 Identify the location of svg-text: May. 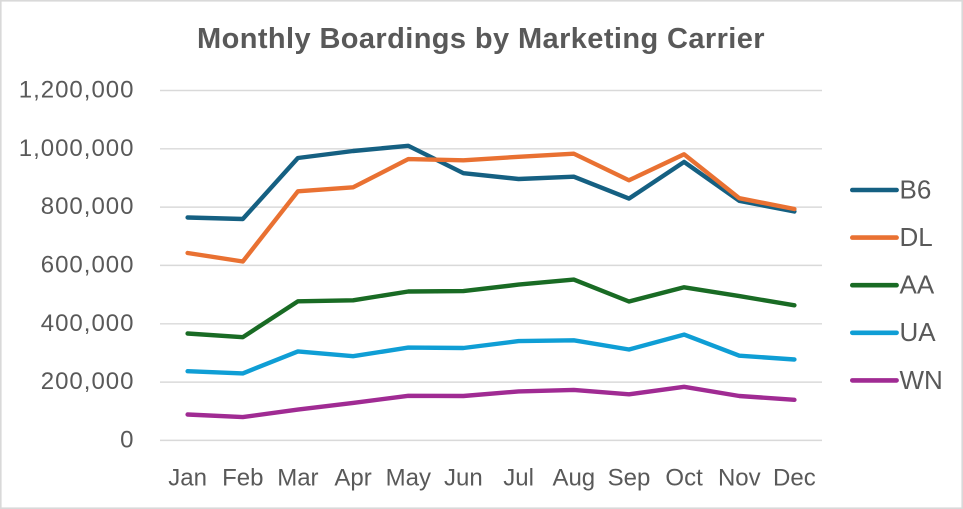
(408, 478).